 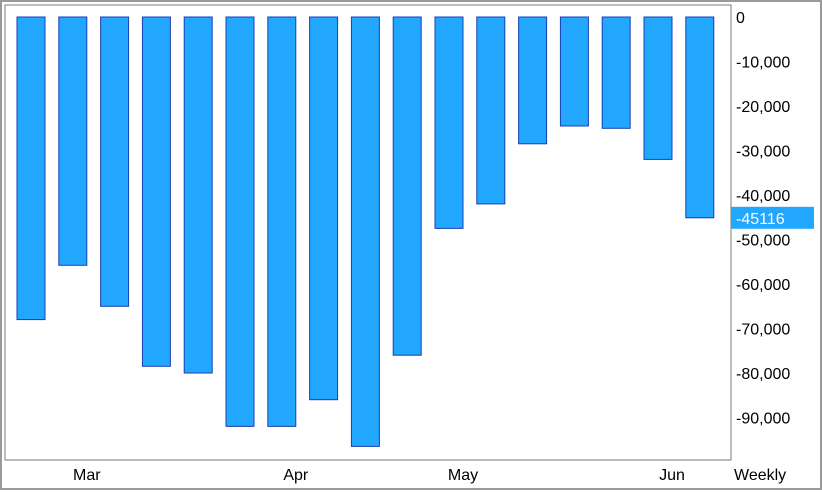 What do you see at coordinates (87, 475) in the screenshot?
I see `x-tick-label: Mar` at bounding box center [87, 475].